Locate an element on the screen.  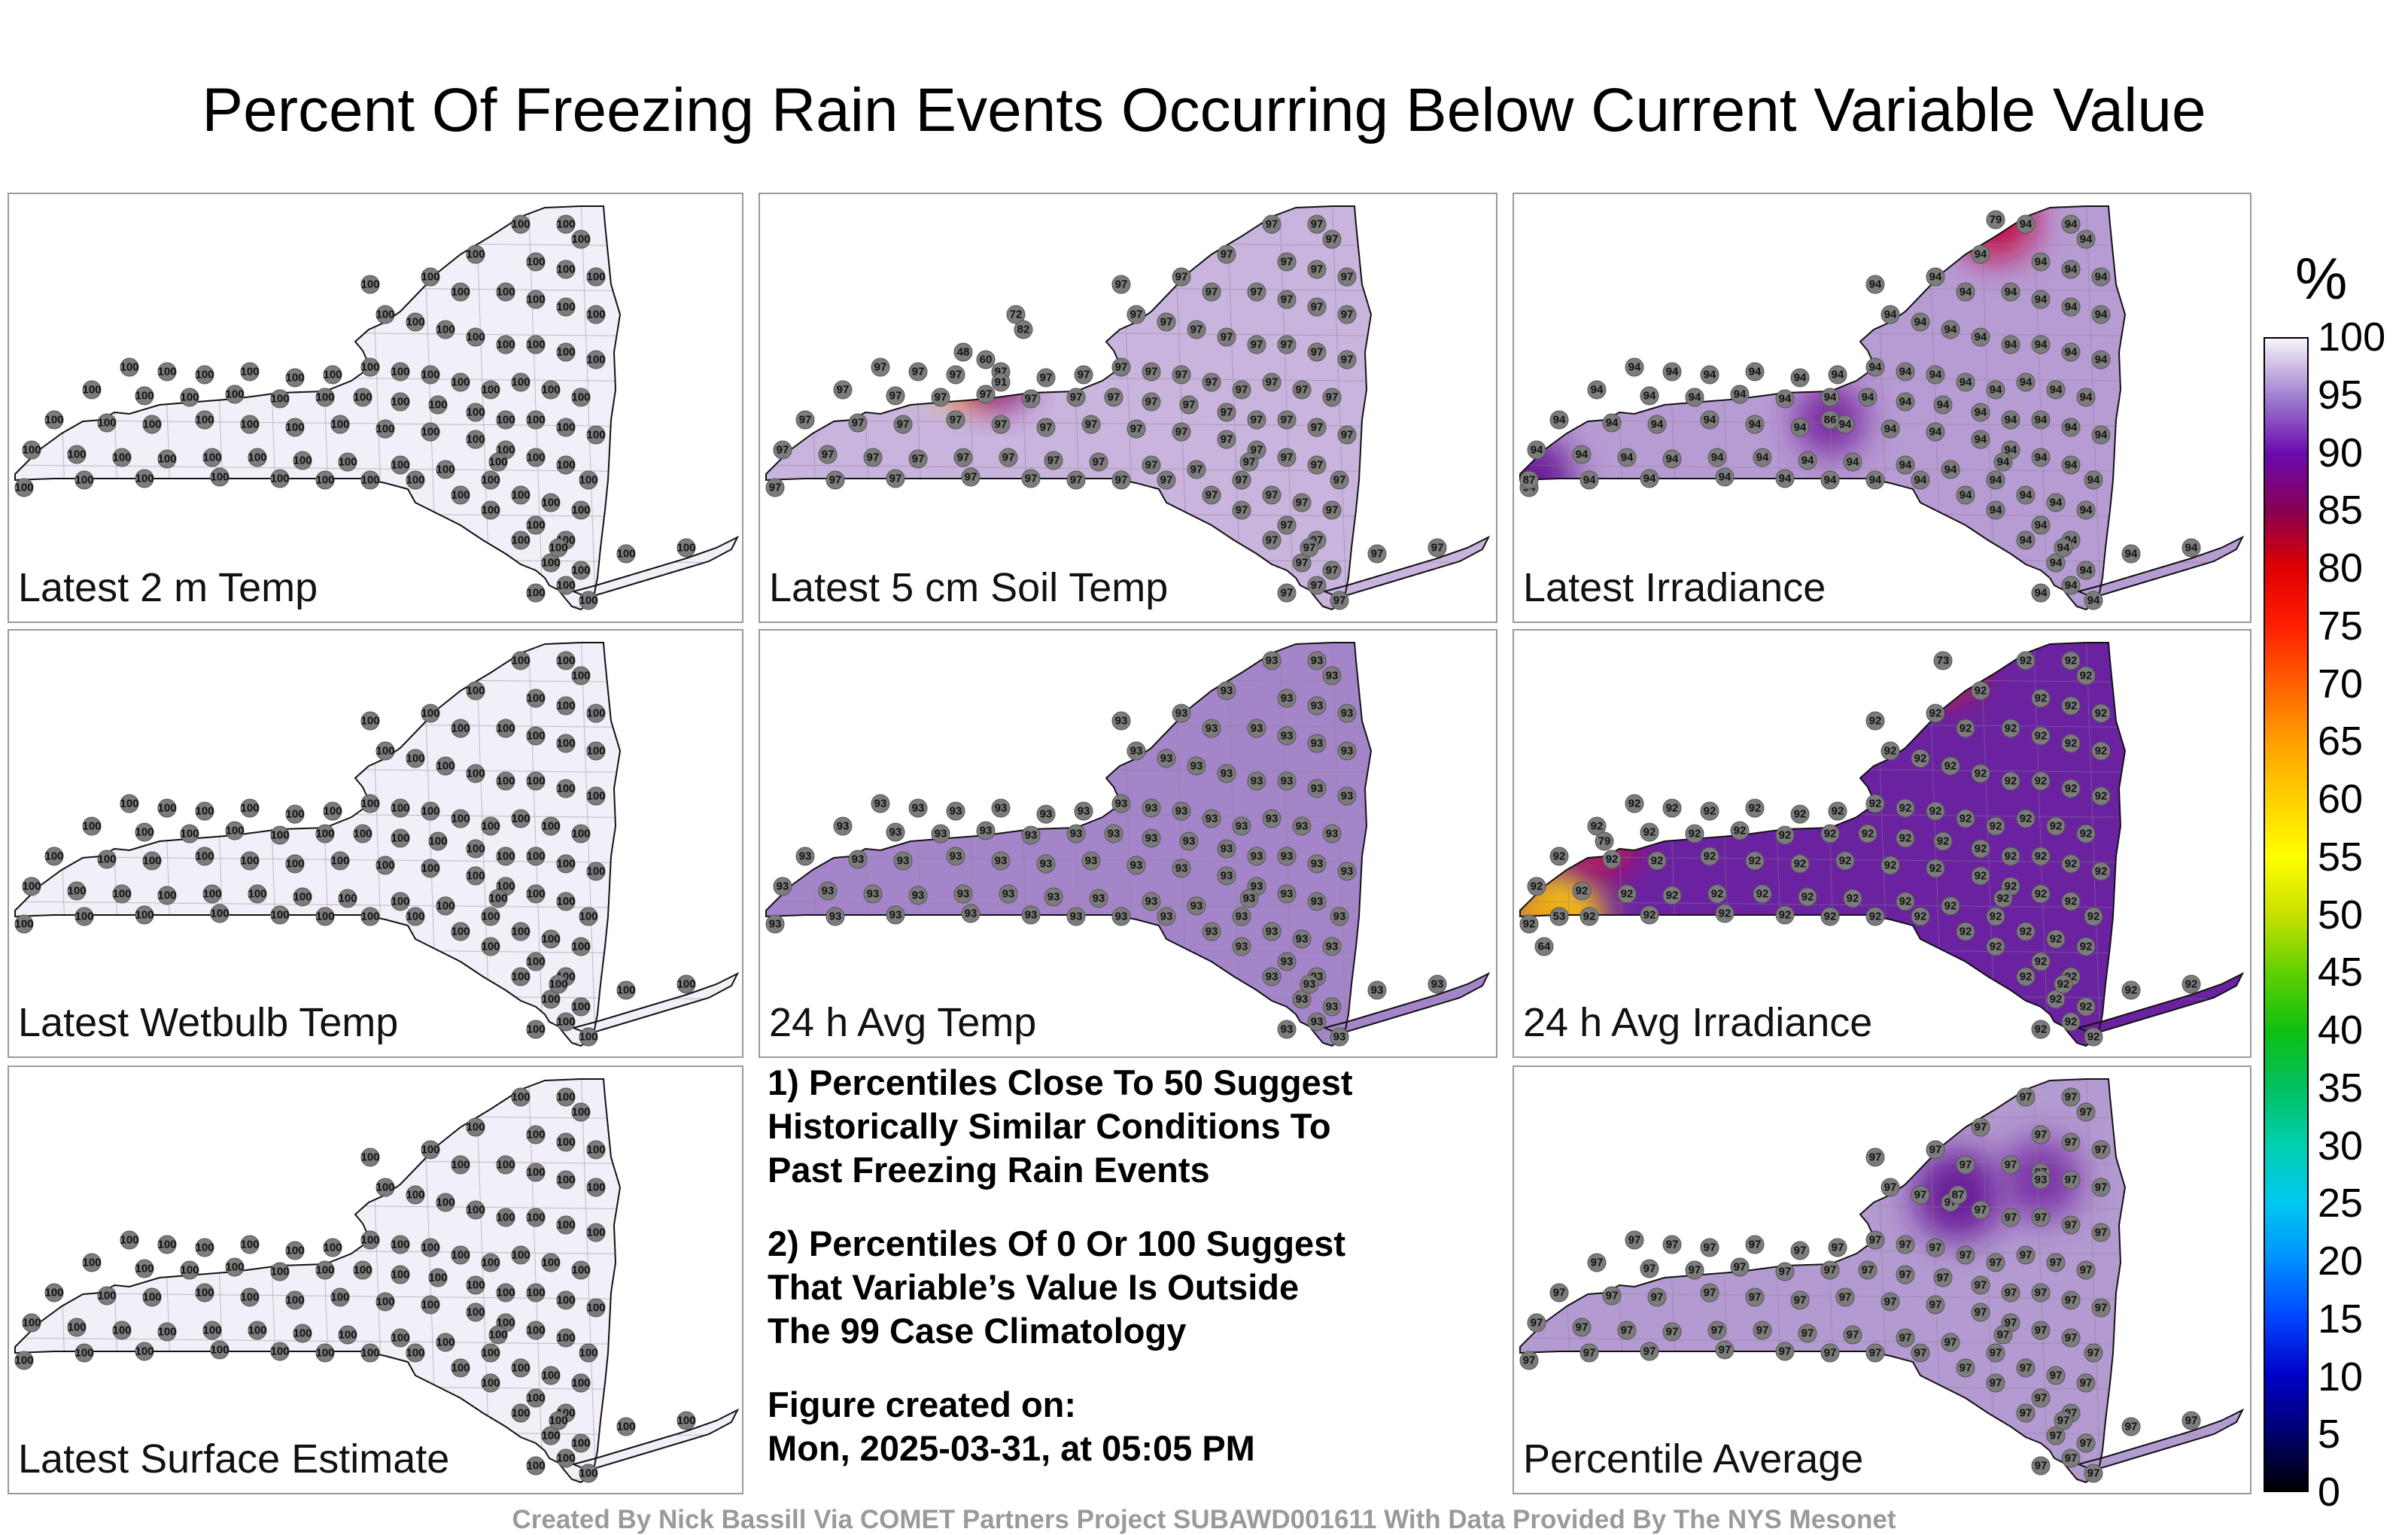
colorbar-tick: 45 is located at coordinates (2341, 972).